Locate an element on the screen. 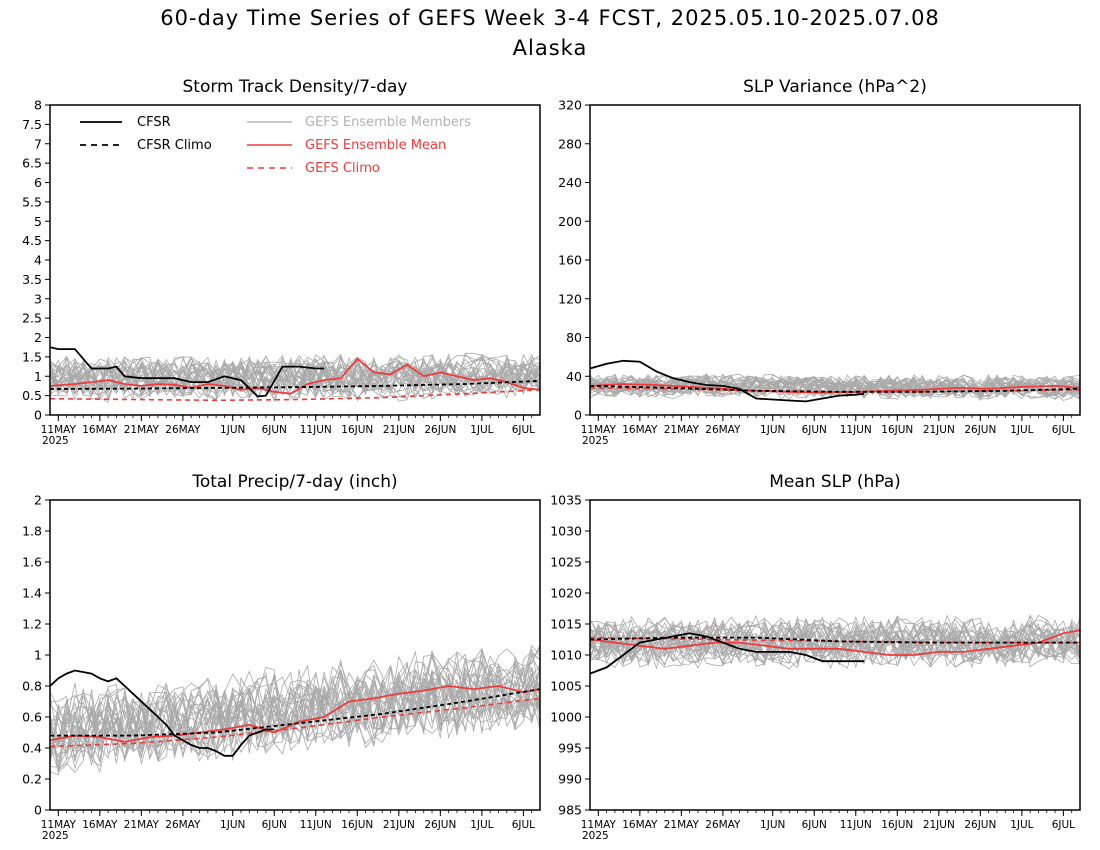  y-tick-label: 1000 is located at coordinates (566, 717).